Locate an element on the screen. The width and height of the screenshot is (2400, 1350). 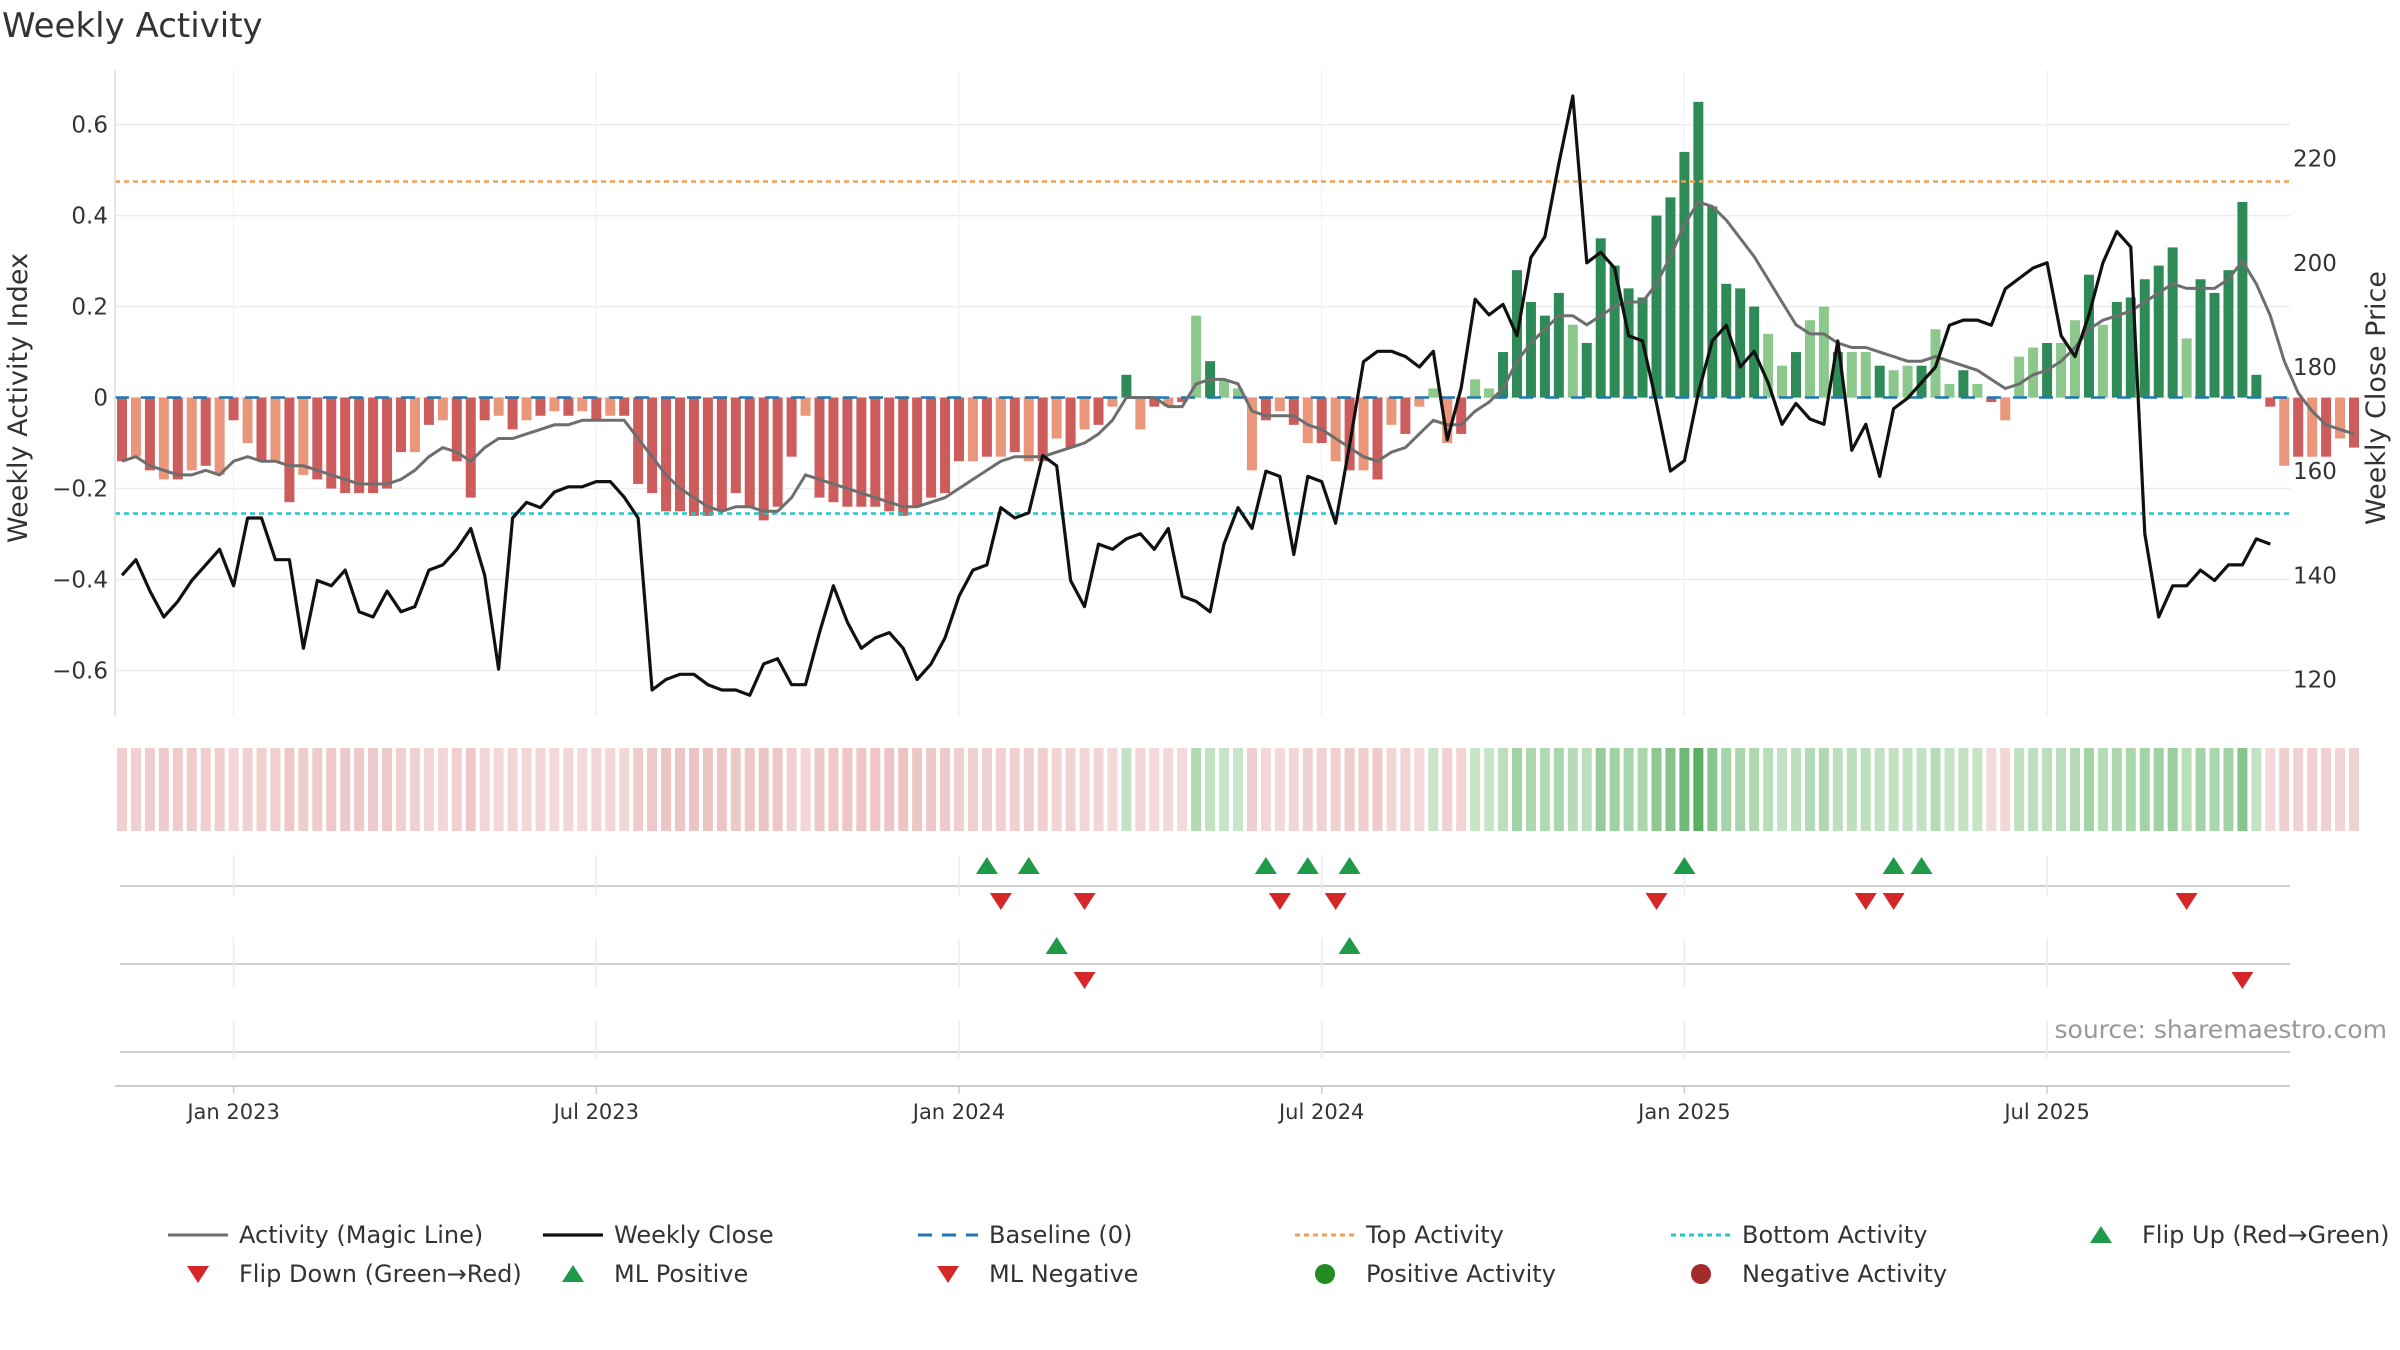
legend-label: Weekly Close is located at coordinates (694, 1235).